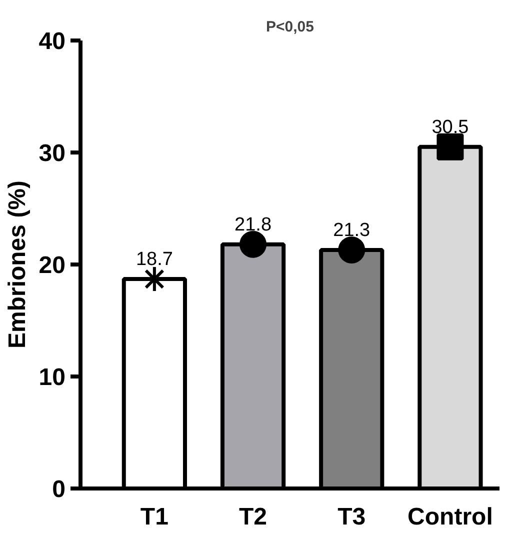 The height and width of the screenshot is (533, 509). What do you see at coordinates (52, 41) in the screenshot?
I see `y-tick-label: 40` at bounding box center [52, 41].